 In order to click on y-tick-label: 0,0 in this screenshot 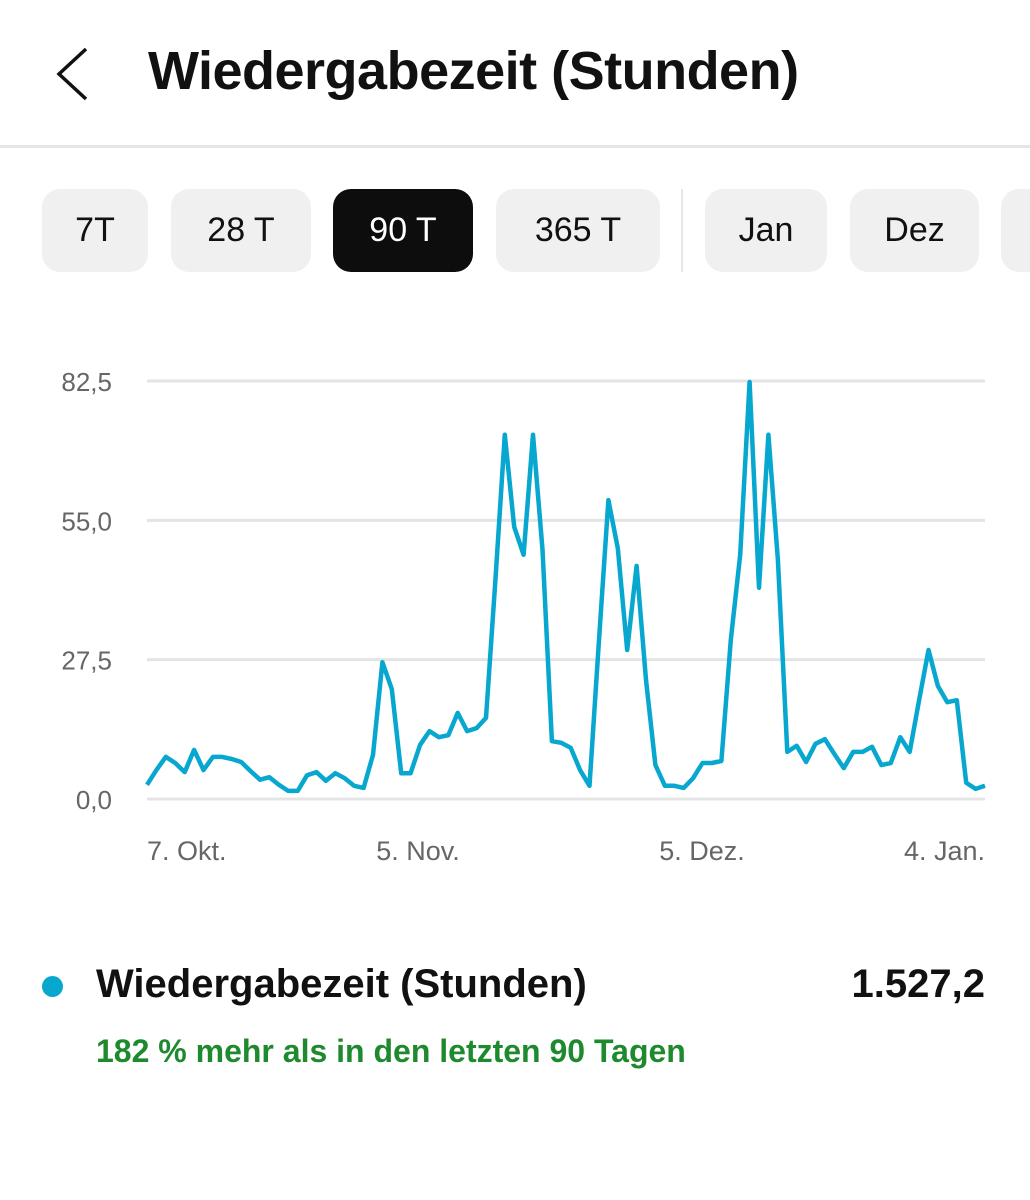, I will do `click(94, 800)`.